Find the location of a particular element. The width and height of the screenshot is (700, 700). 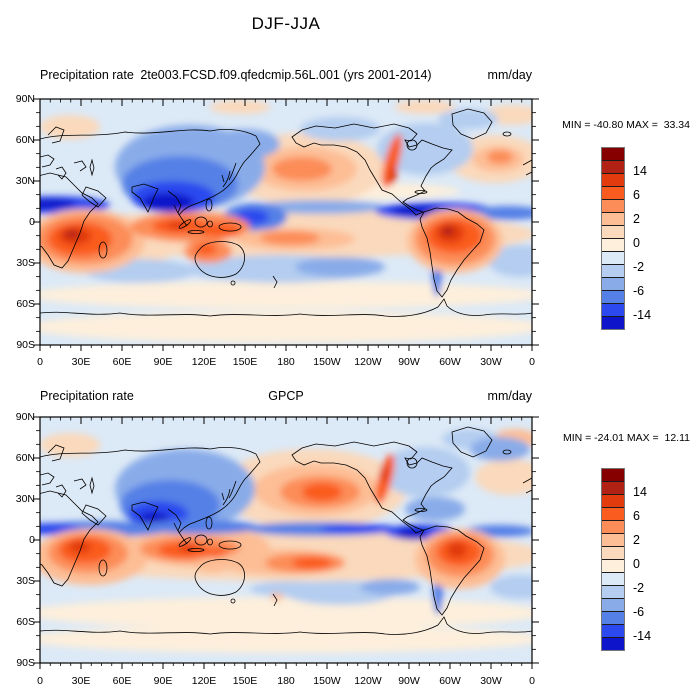

panel-gpcp-title: GPCP is located at coordinates (286, 396).